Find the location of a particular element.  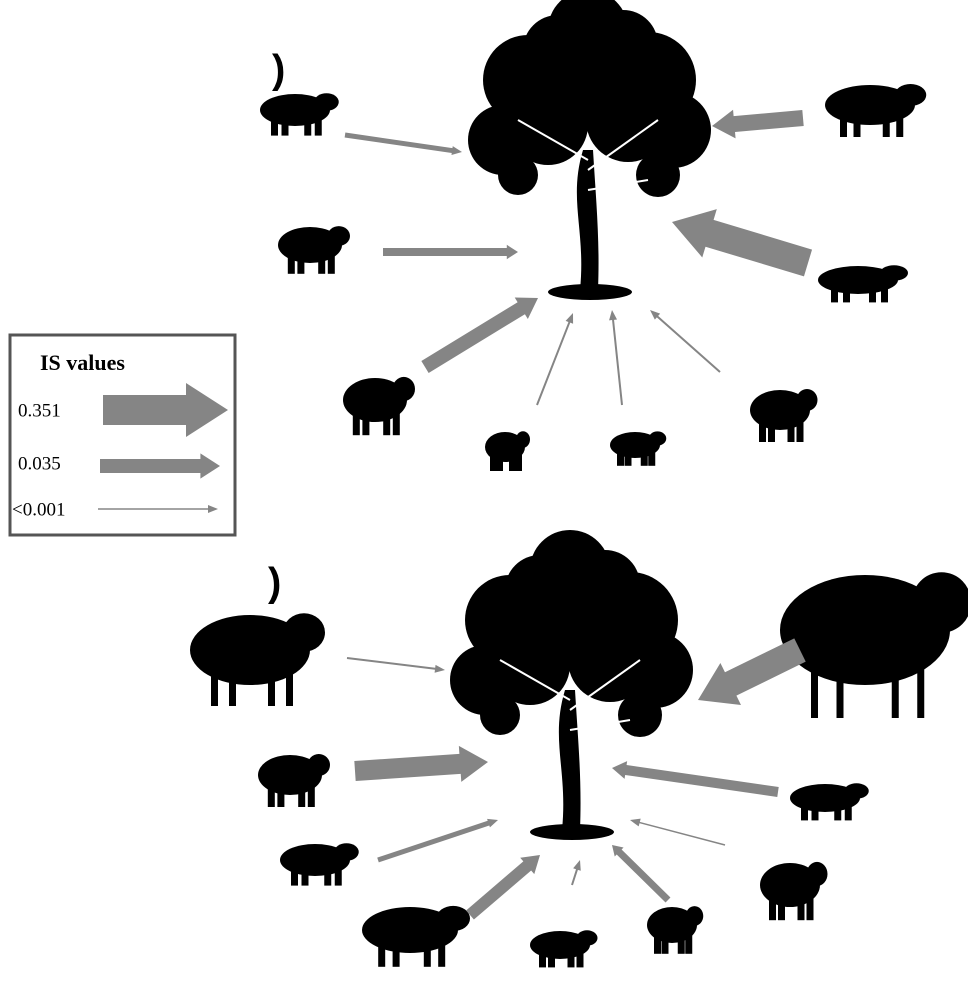

legend-label: 0.035 is located at coordinates (39, 463).